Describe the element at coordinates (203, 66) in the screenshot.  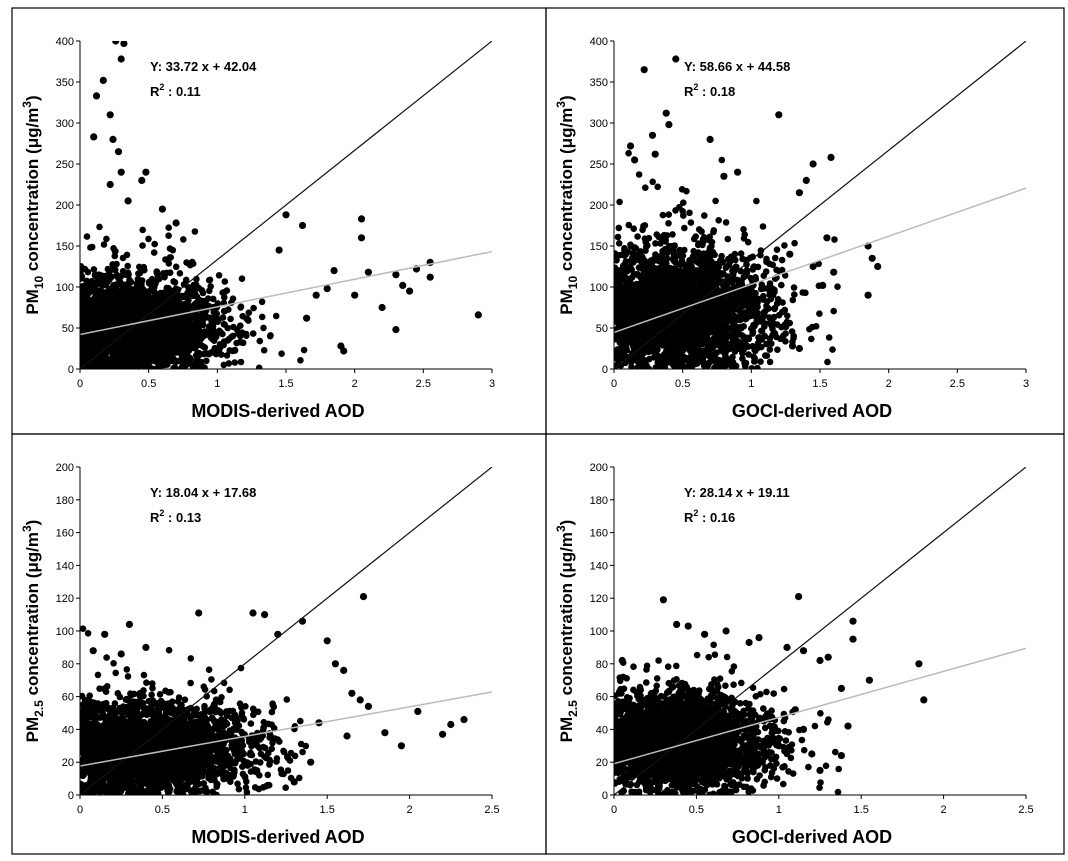
I see `regression-equation: Y: 33.72 x + 42.04` at that location.